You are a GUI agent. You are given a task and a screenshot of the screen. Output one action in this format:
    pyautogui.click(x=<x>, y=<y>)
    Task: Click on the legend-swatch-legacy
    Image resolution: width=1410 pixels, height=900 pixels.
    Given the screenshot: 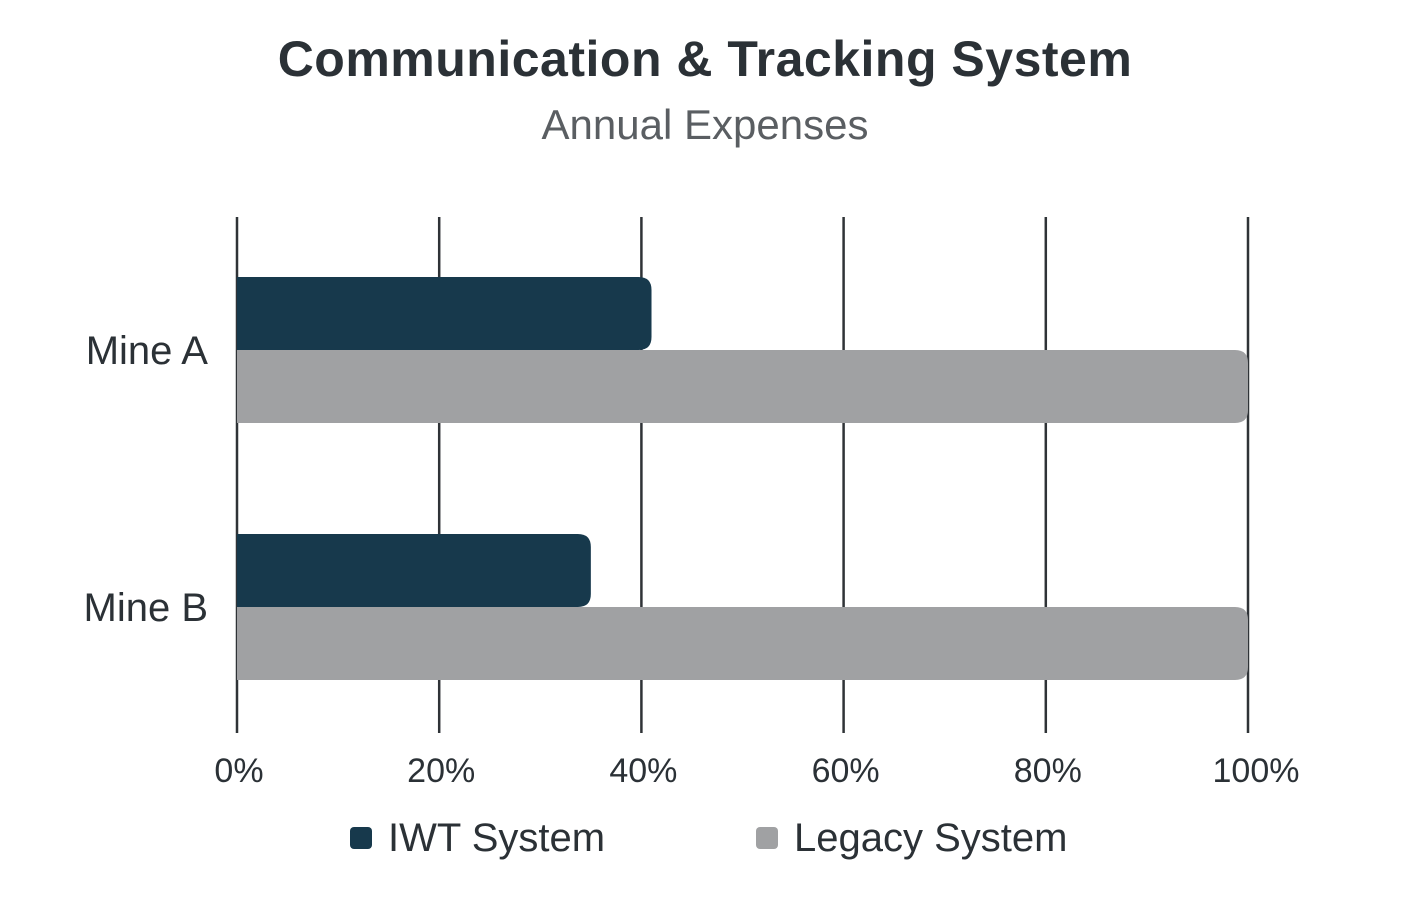 What is the action you would take?
    pyautogui.click(x=767, y=838)
    